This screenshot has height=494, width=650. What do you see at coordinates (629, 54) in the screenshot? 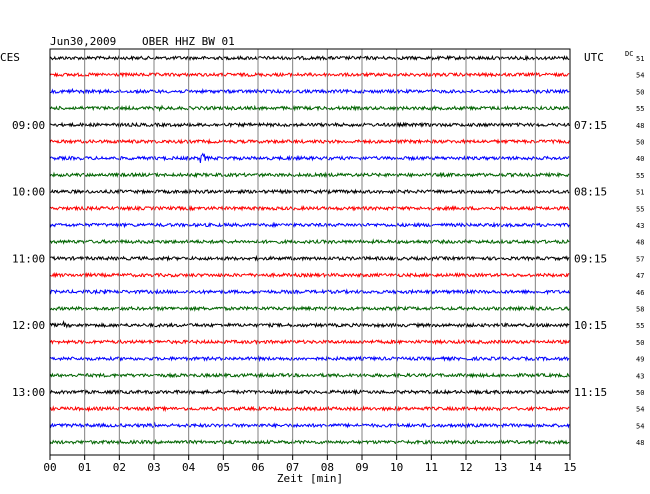
I see `dc-header: DC` at bounding box center [629, 54].